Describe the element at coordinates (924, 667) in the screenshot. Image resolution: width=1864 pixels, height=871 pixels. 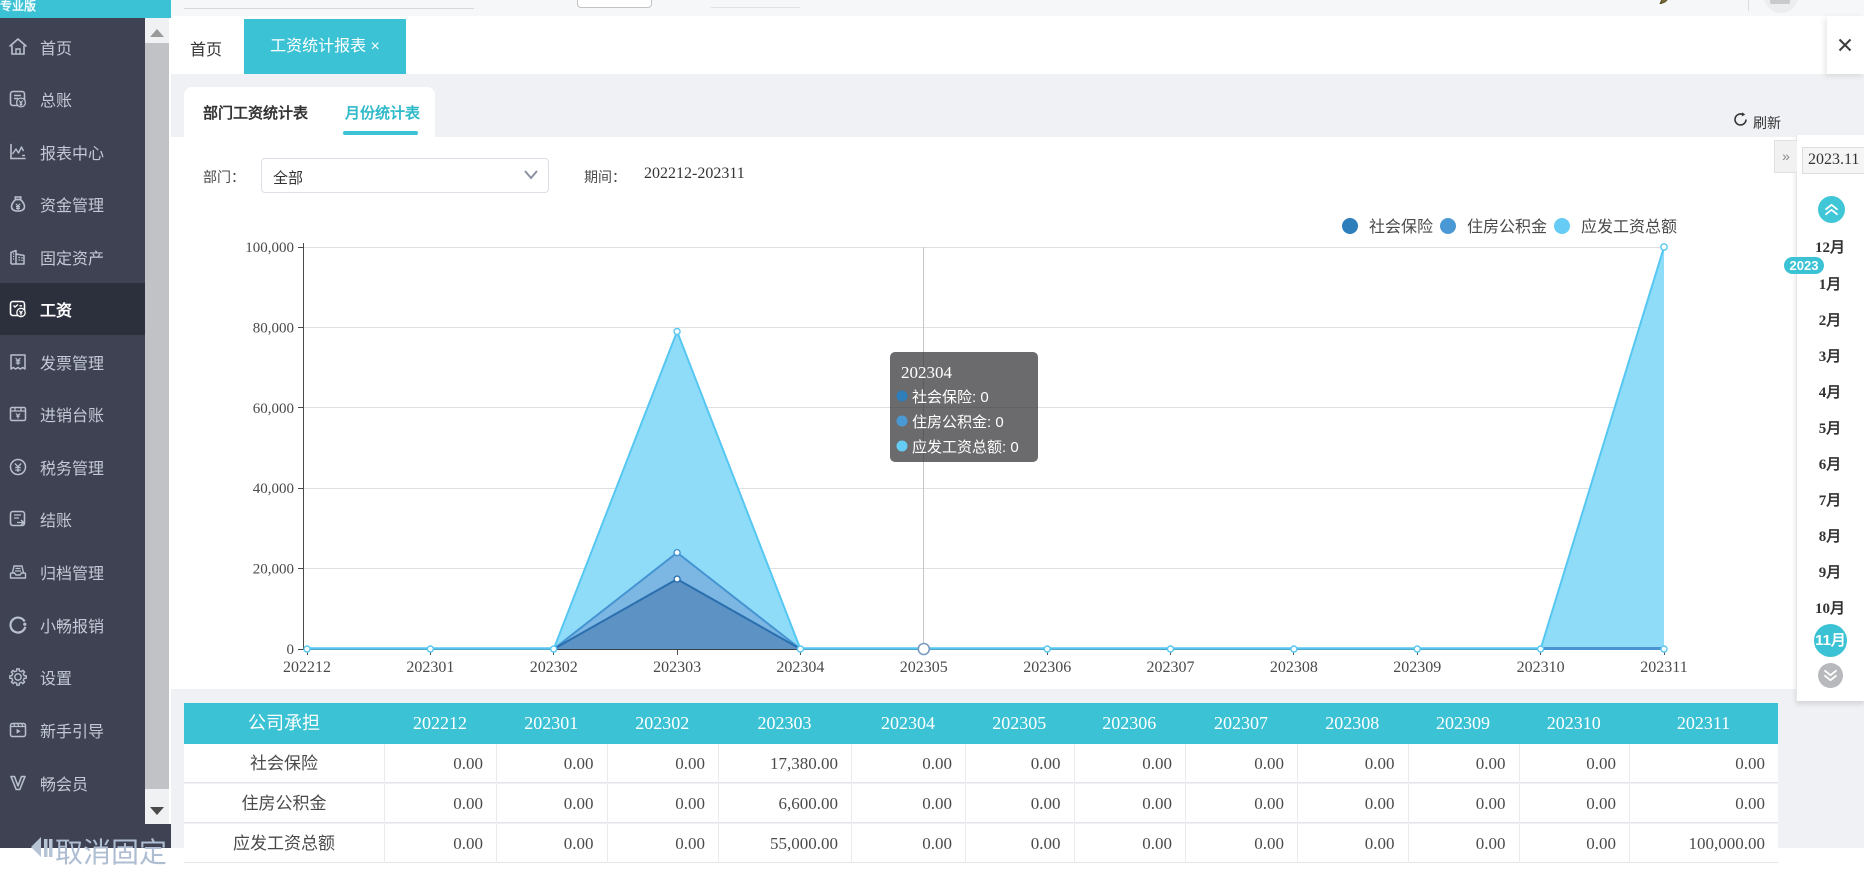
I see `svg-text: 202305` at that location.